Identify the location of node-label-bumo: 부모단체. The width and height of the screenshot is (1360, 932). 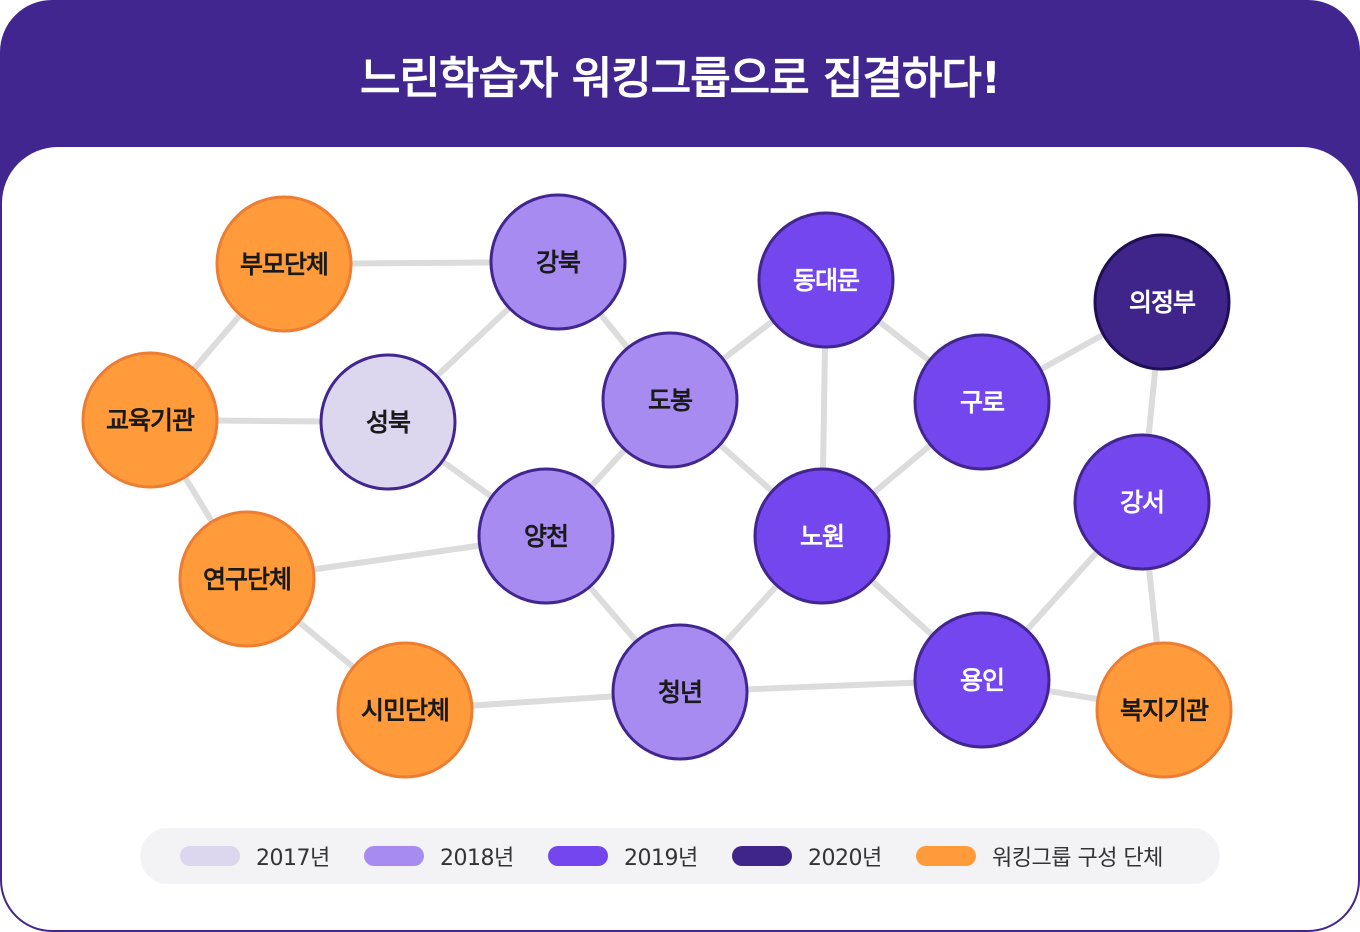
(284, 264).